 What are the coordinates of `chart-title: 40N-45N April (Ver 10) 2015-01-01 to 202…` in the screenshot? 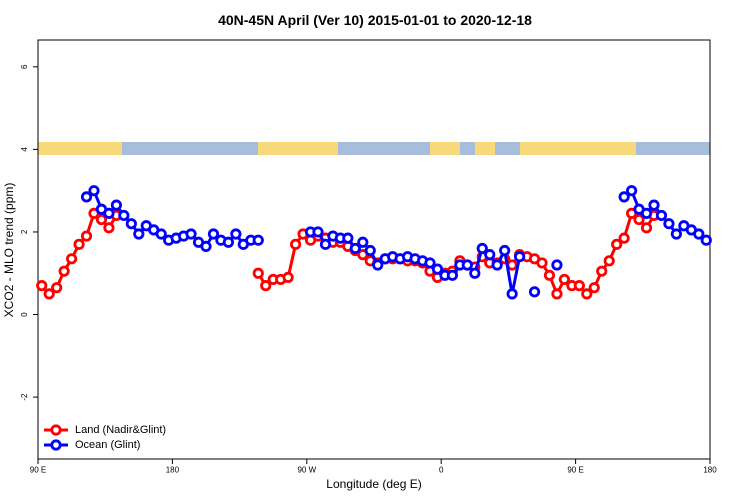 It's located at (375, 20).